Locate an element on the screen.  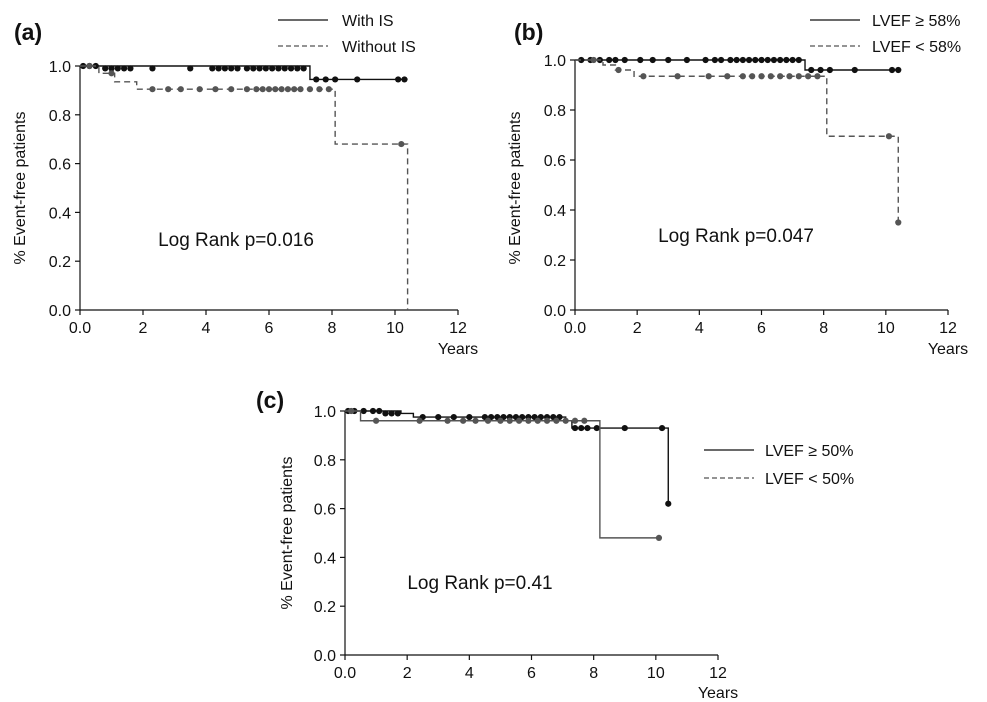
x-tick-label: 8 is located at coordinates (332, 328).